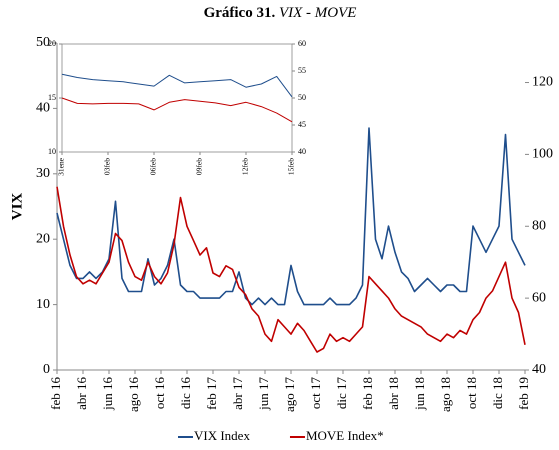 The height and width of the screenshot is (450, 559). What do you see at coordinates (43, 173) in the screenshot?
I see `y-tick-label: 30` at bounding box center [43, 173].